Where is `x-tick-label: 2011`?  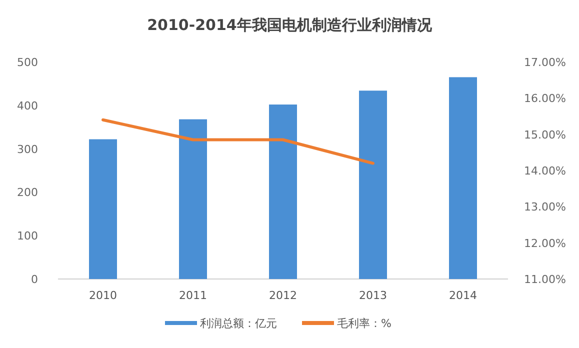 x-tick-label: 2011 is located at coordinates (193, 295).